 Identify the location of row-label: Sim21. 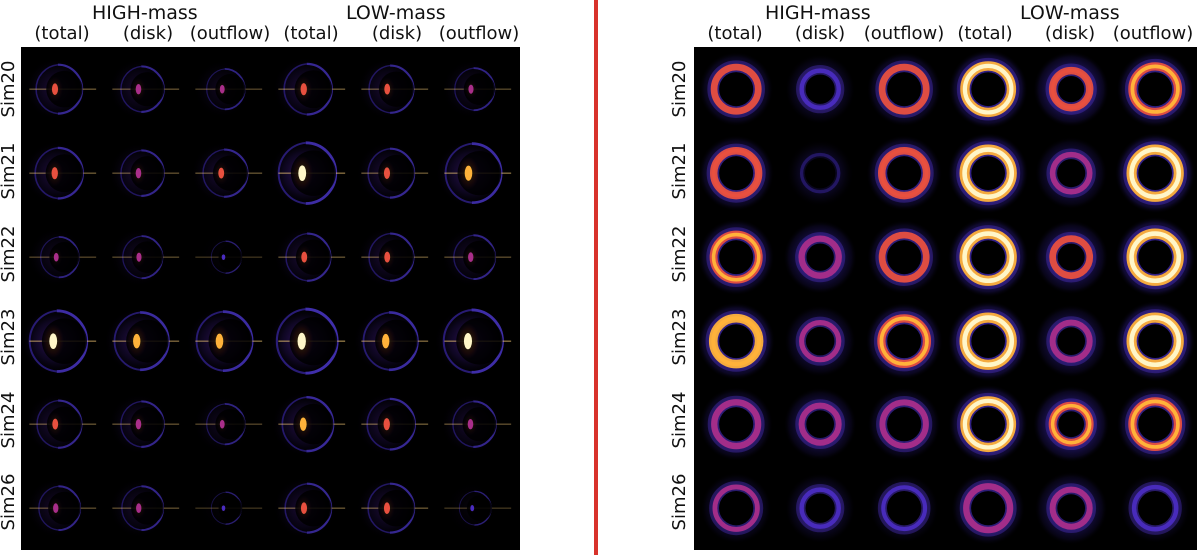
(9, 171).